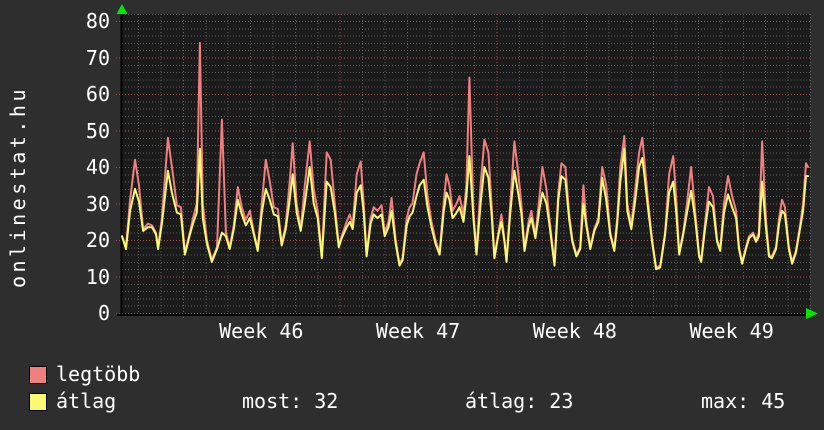  I want to click on y-axis-tick-label: 40, so click(97, 167).